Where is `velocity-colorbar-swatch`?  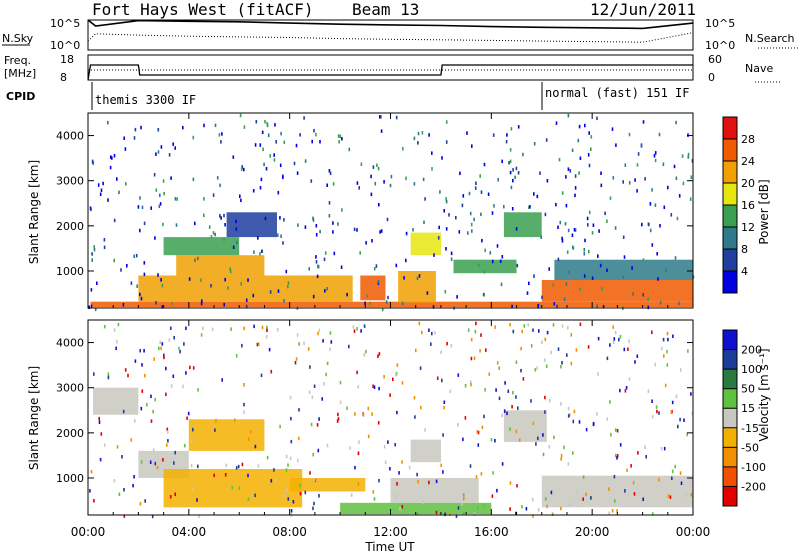 velocity-colorbar-swatch is located at coordinates (730, 379).